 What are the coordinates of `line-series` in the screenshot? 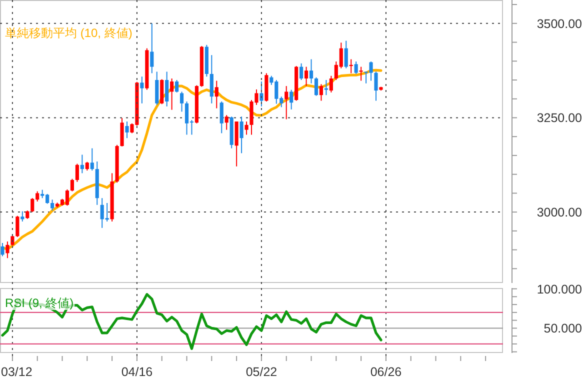 It's located at (191, 321).